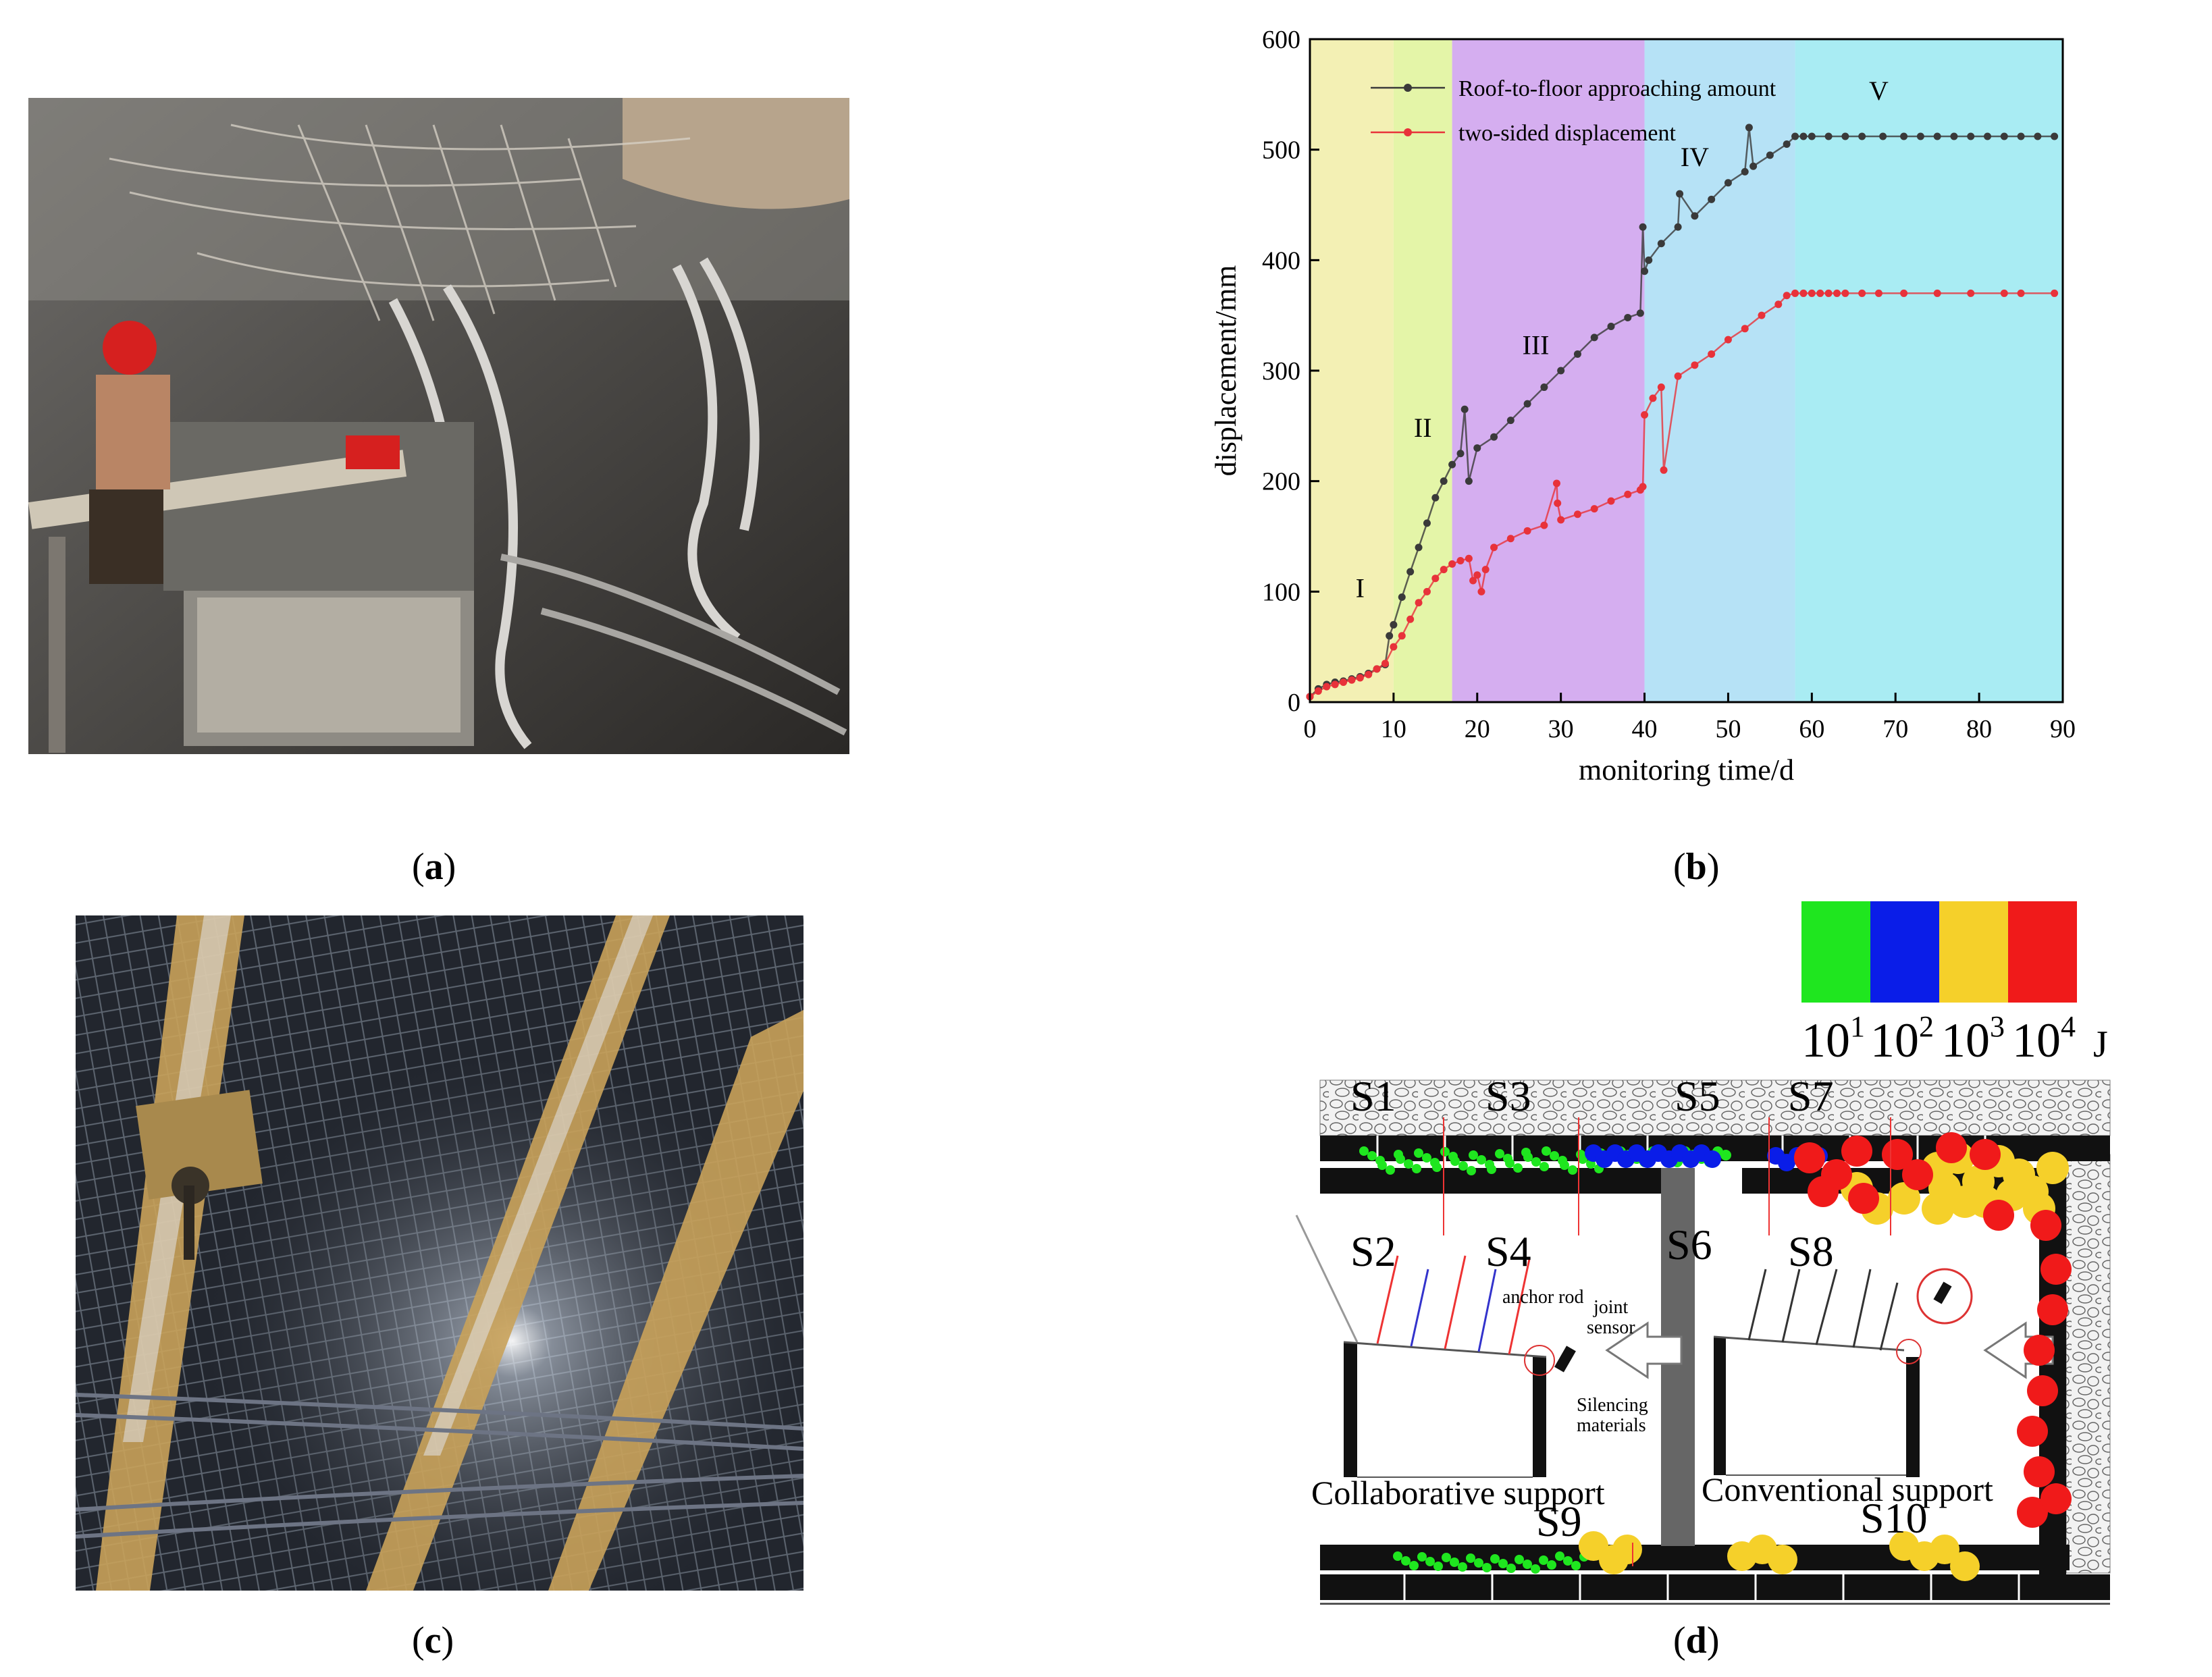 This screenshot has height=1677, width=2212. Describe the element at coordinates (1281, 260) in the screenshot. I see `y-tick-label: 400` at that location.